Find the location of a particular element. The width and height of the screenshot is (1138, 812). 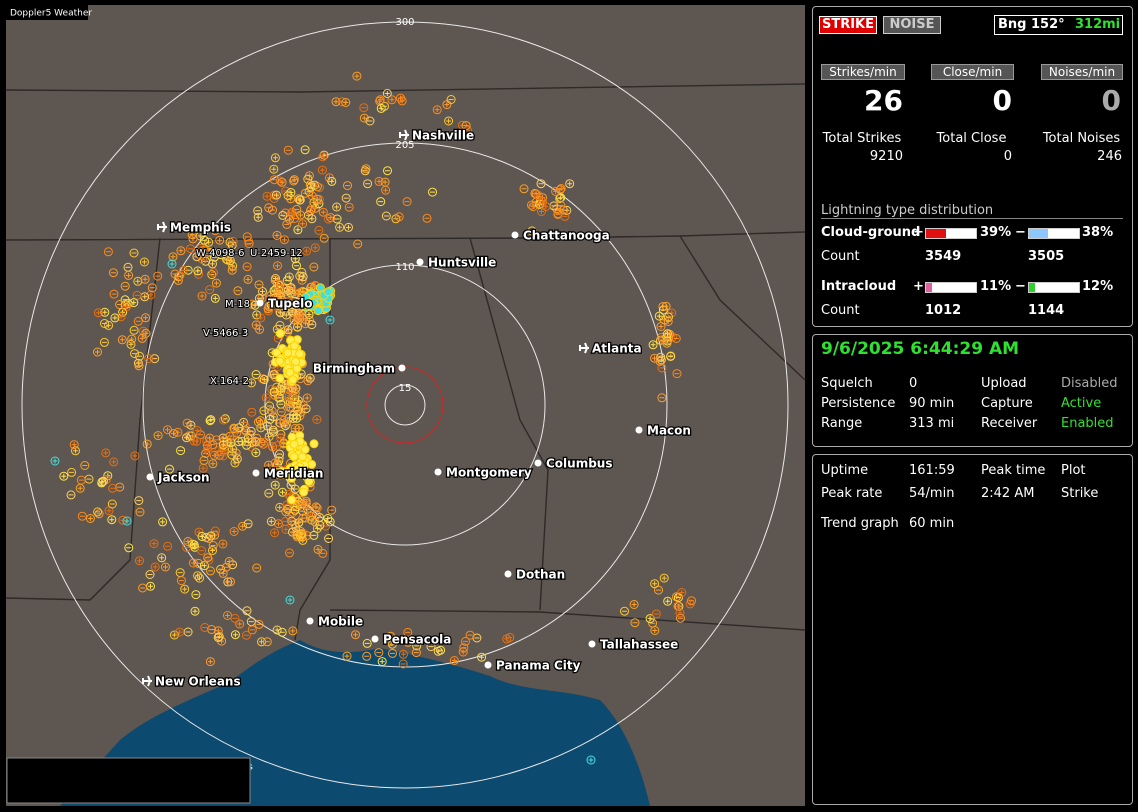

city-dot is located at coordinates (420, 262).